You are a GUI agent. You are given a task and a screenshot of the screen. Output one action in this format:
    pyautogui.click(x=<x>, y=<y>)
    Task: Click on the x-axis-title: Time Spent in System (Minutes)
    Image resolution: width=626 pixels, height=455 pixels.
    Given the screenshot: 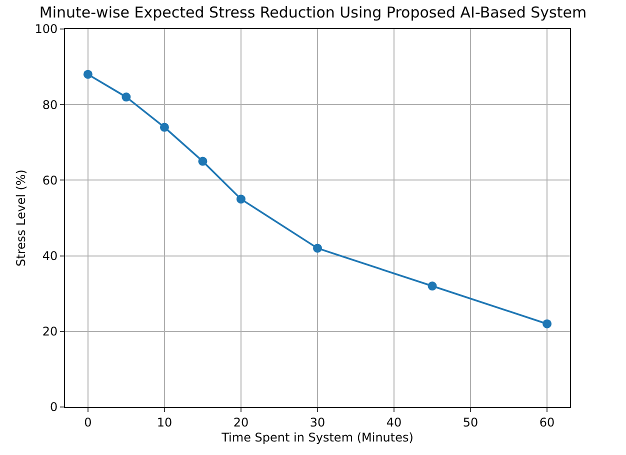 What is the action you would take?
    pyautogui.click(x=317, y=437)
    